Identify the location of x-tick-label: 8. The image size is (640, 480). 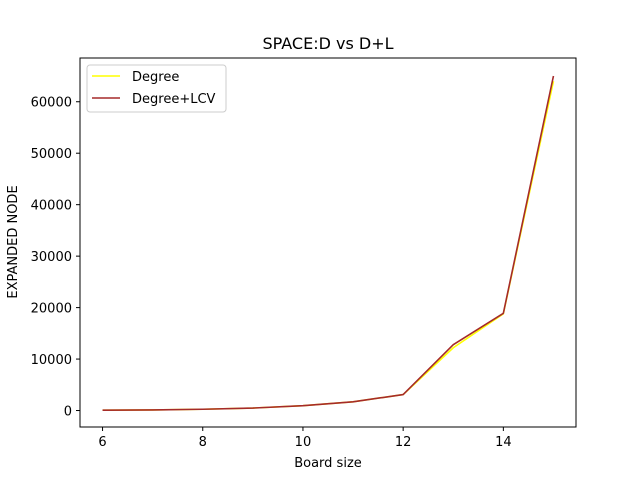
(203, 442).